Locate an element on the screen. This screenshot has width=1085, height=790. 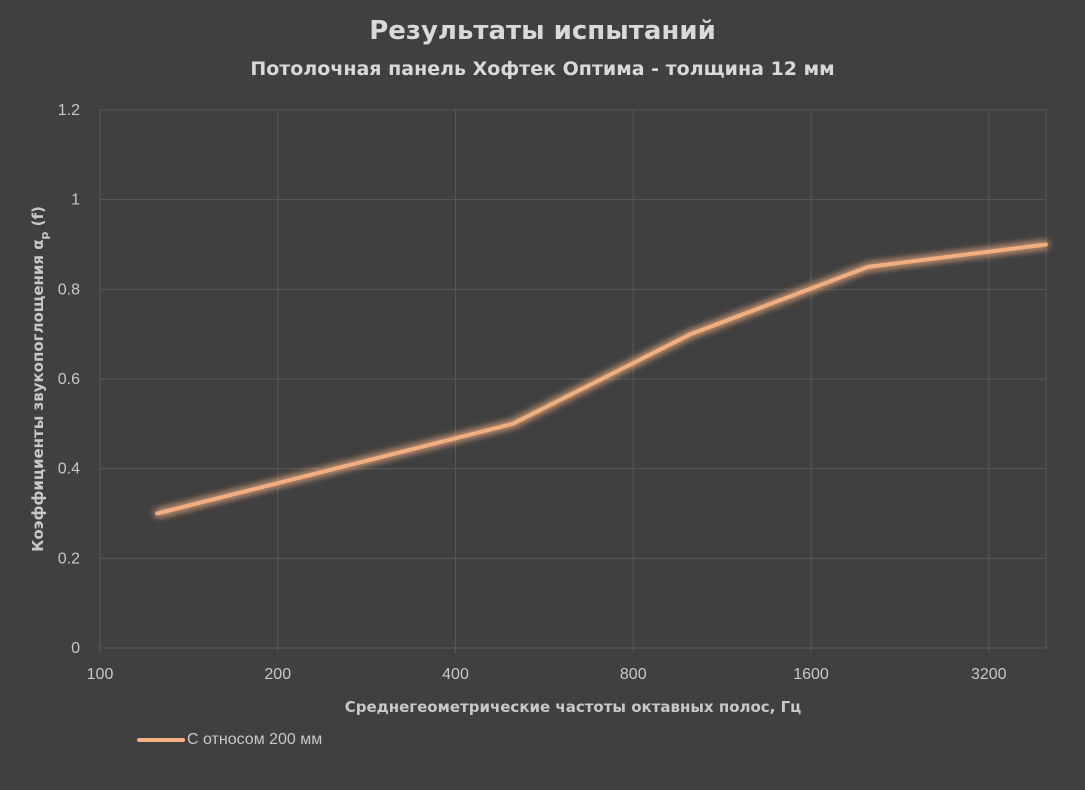
x-tick-label: 200 is located at coordinates (277, 674).